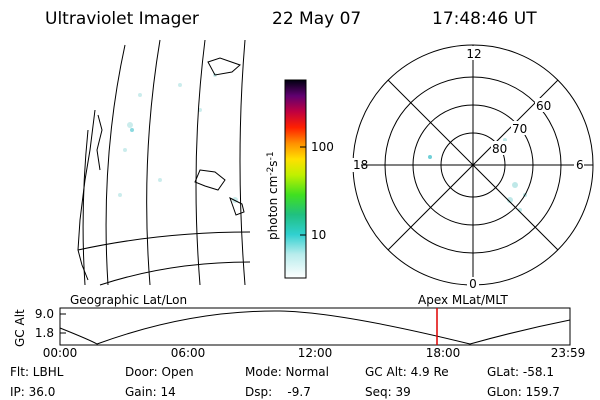 Image resolution: width=600 pixels, height=400 pixels. I want to click on label-part: photon cm, so click(273, 208).